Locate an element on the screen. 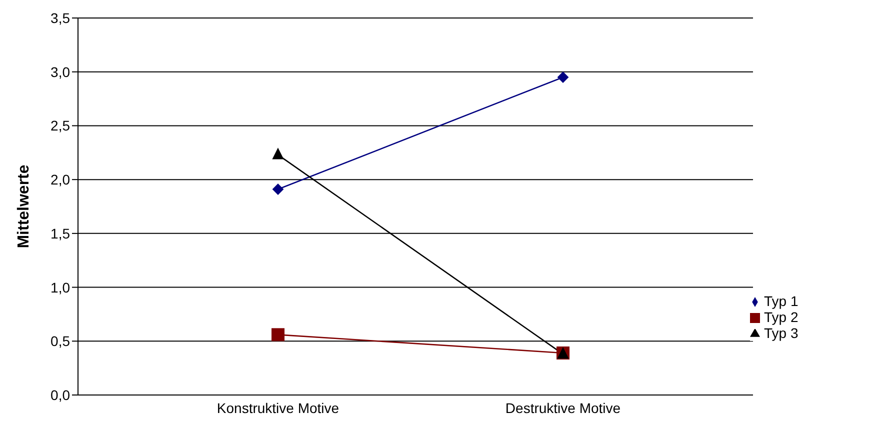 The width and height of the screenshot is (888, 438). y-tick-label: 3,0 is located at coordinates (60, 72).